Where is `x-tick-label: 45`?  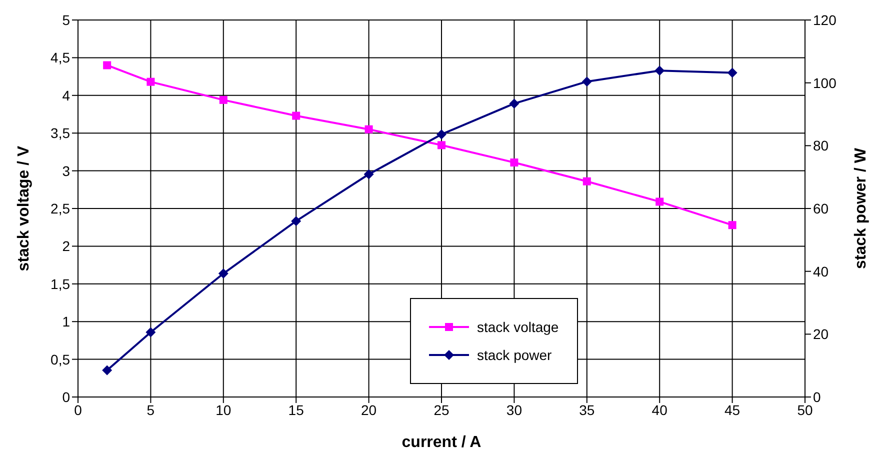 x-tick-label: 45 is located at coordinates (732, 410).